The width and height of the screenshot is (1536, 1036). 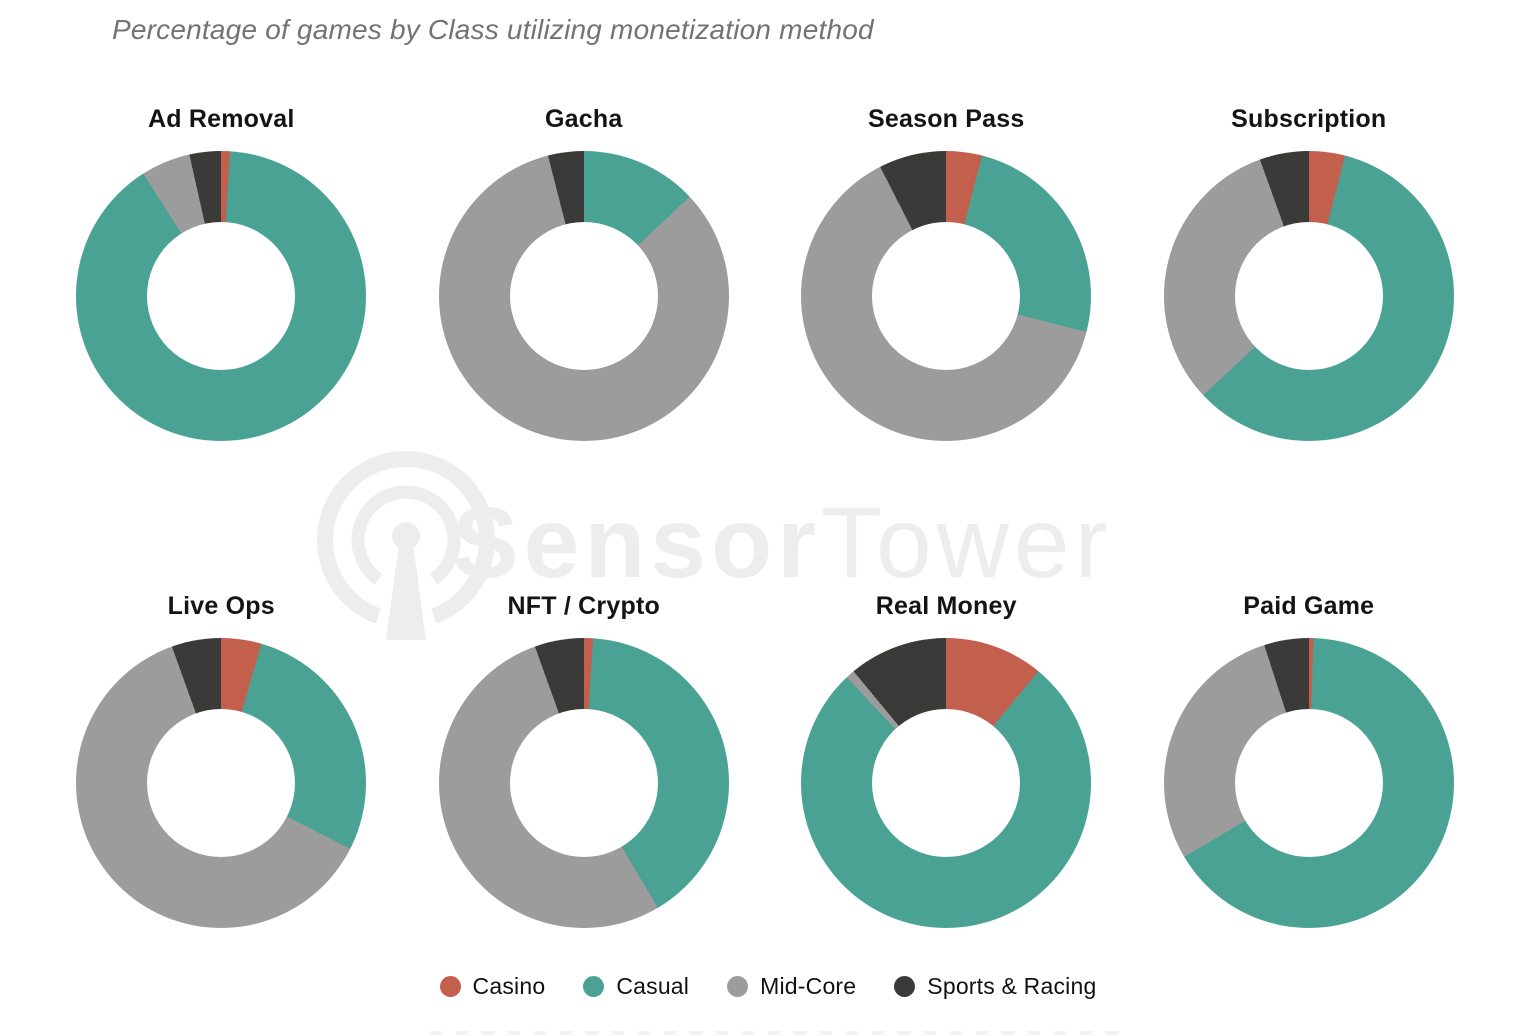 I want to click on chart-real-money: Real Money, so click(x=946, y=755).